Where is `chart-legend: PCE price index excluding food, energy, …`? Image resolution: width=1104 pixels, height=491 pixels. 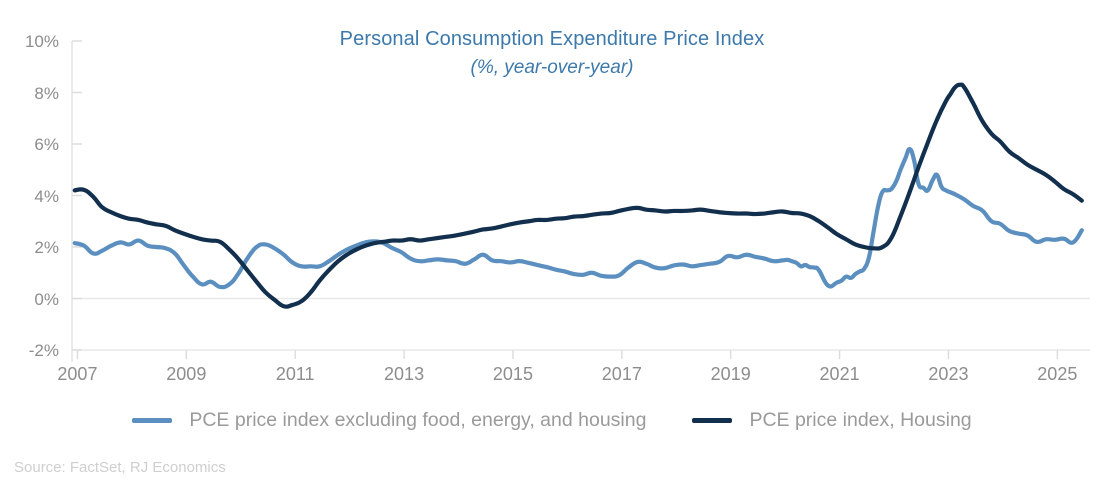 chart-legend: PCE price index excluding food, energy, … is located at coordinates (552, 420).